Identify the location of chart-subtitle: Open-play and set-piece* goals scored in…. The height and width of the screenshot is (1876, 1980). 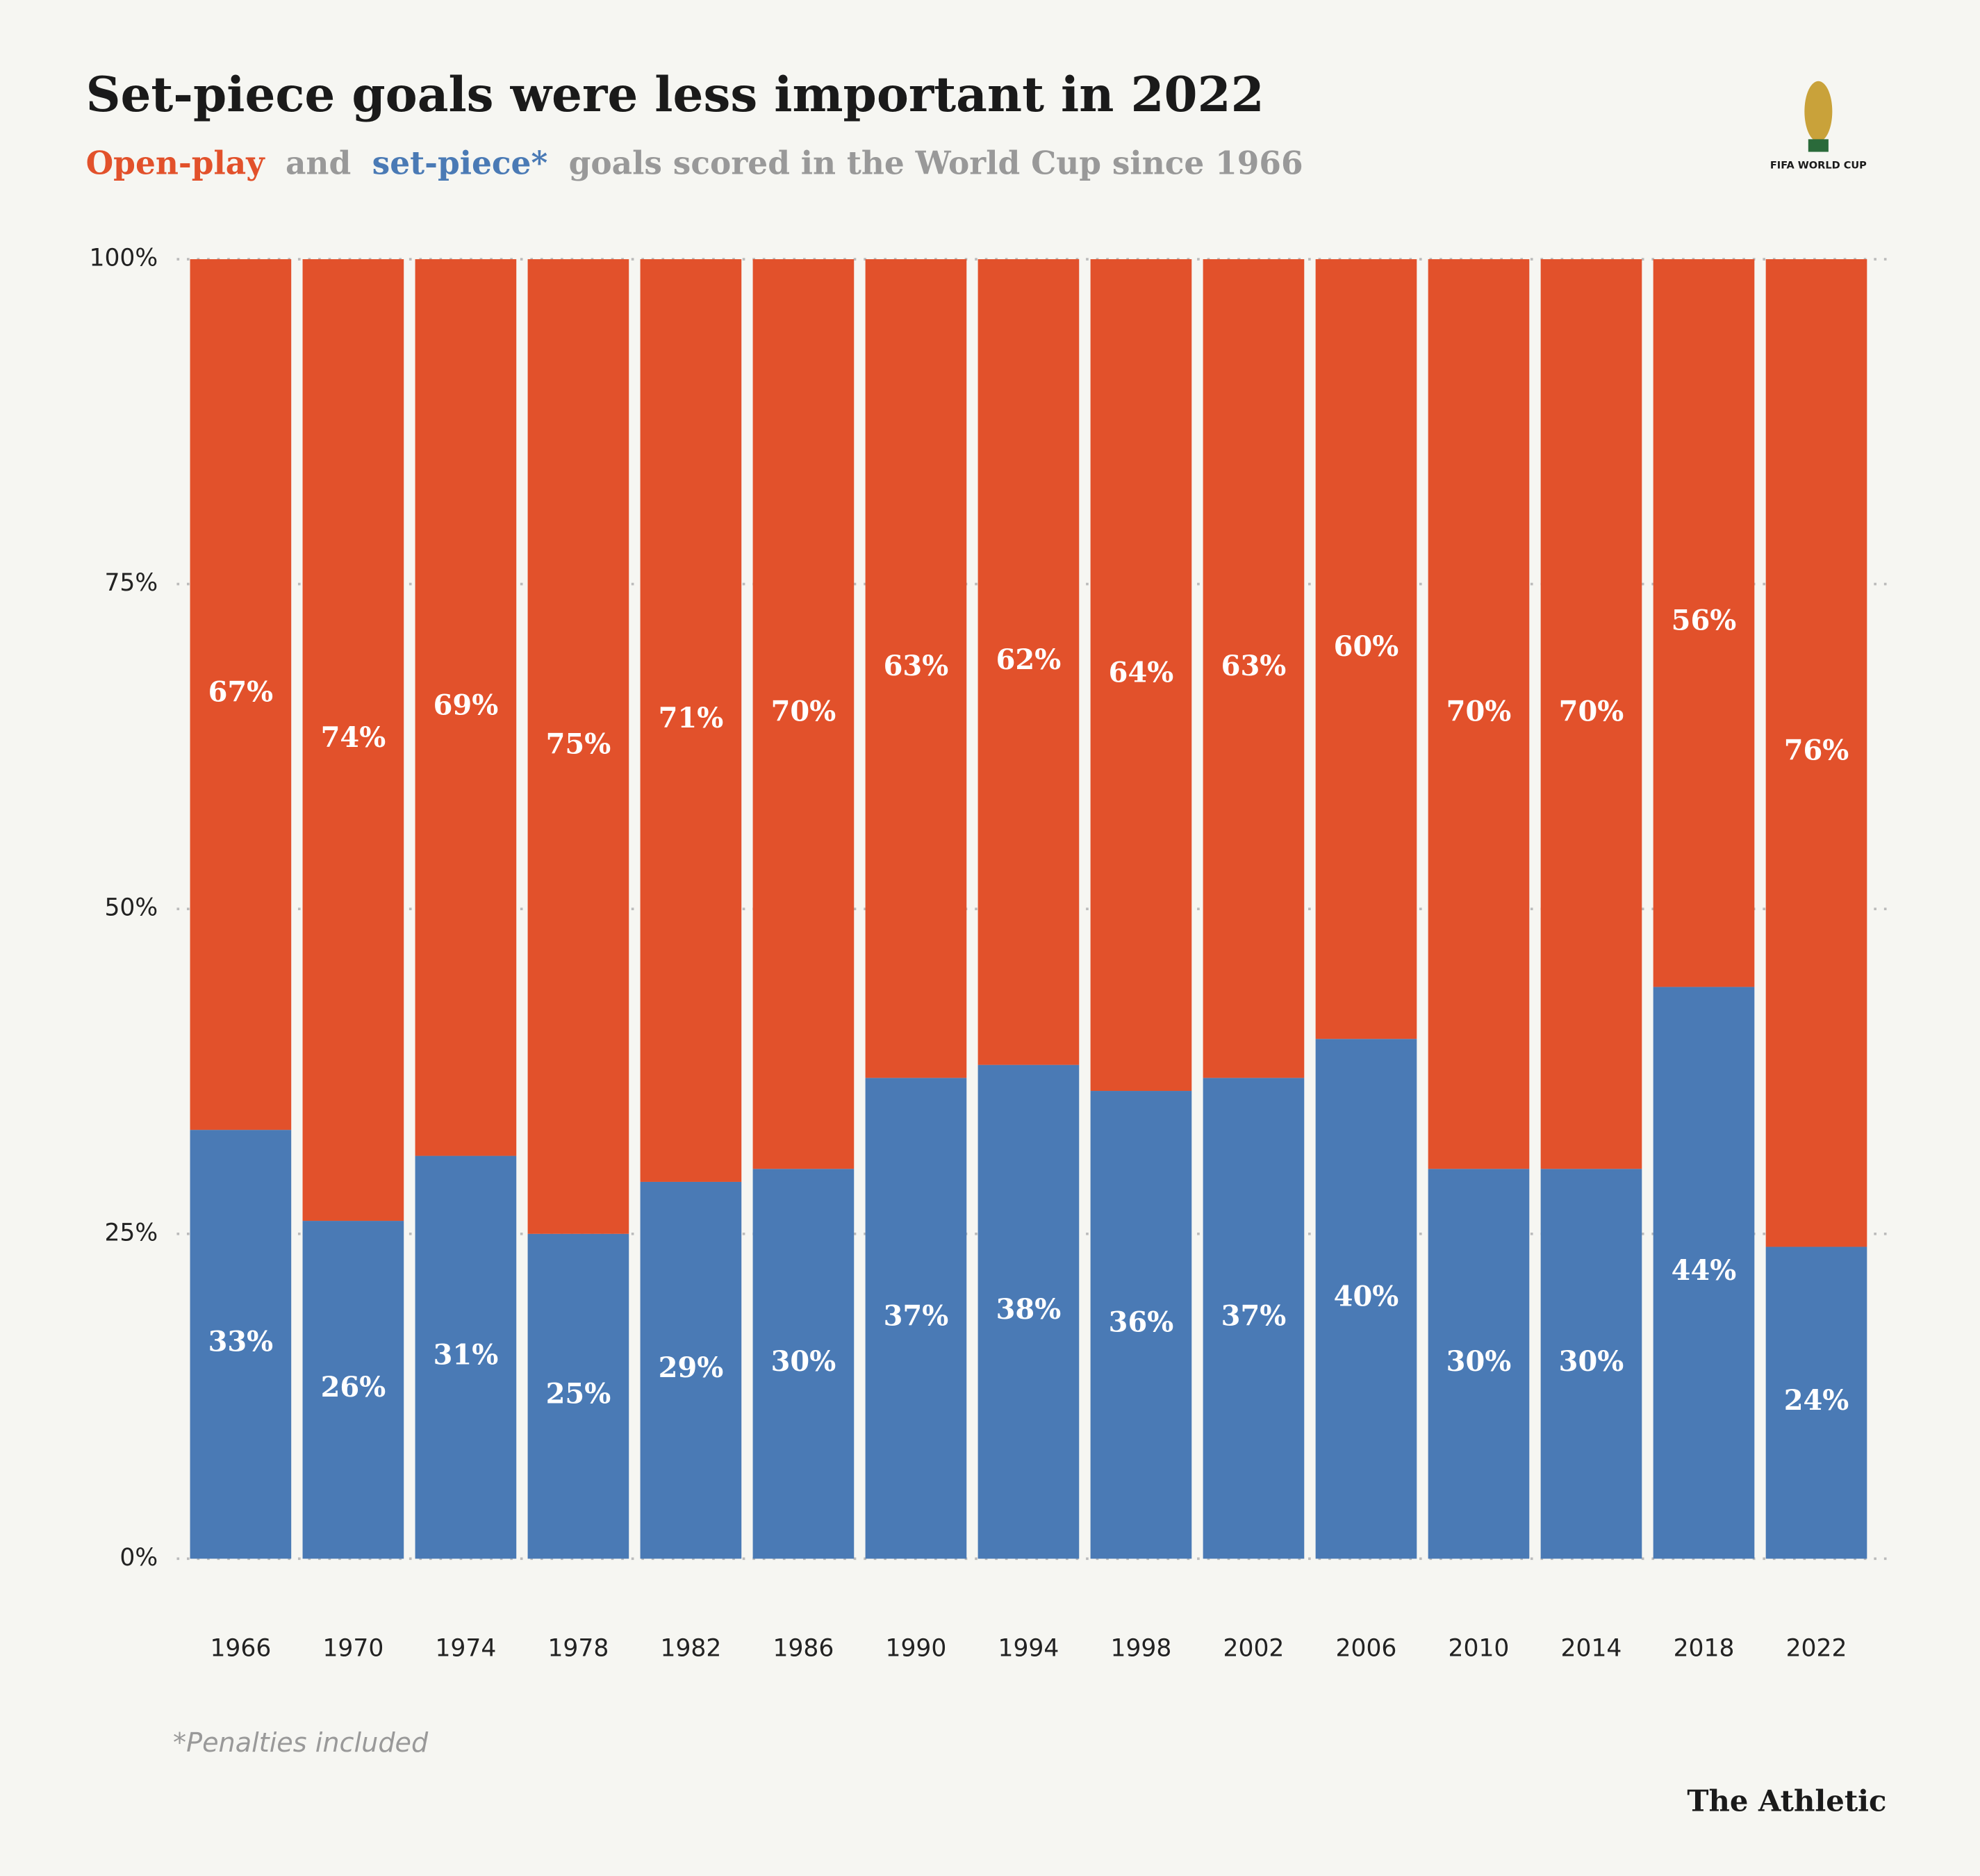
(695, 162).